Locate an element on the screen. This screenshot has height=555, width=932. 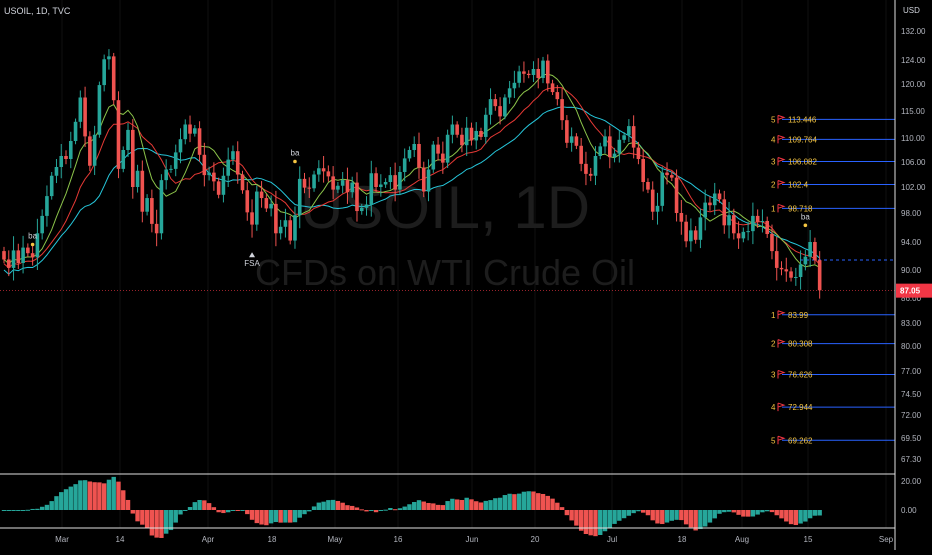
marker-dot-icon is located at coordinates (805, 225).